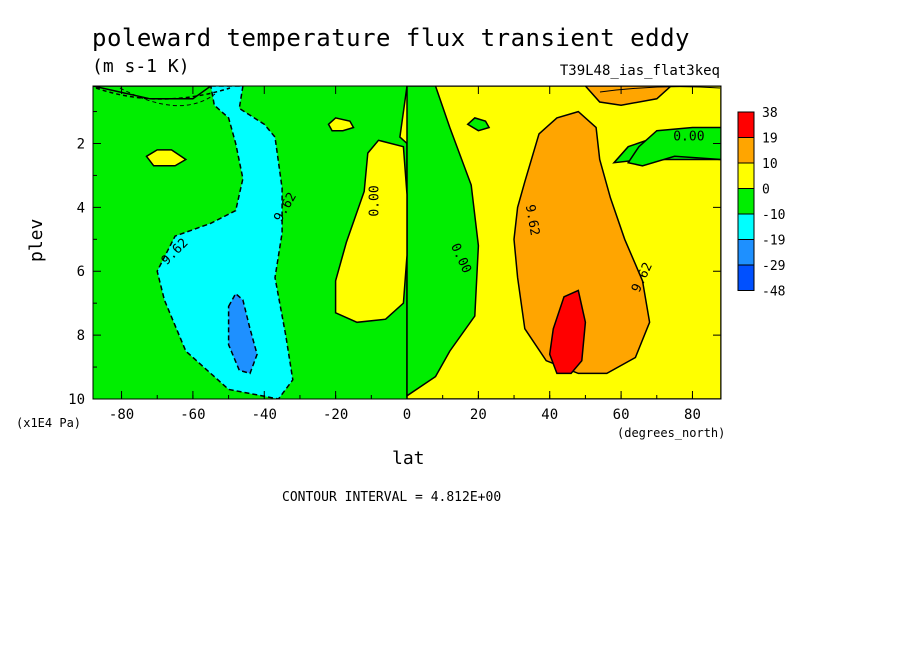 The image size is (904, 654). What do you see at coordinates (341, 124) in the screenshot?
I see `region-yellow-small-sh2` at bounding box center [341, 124].